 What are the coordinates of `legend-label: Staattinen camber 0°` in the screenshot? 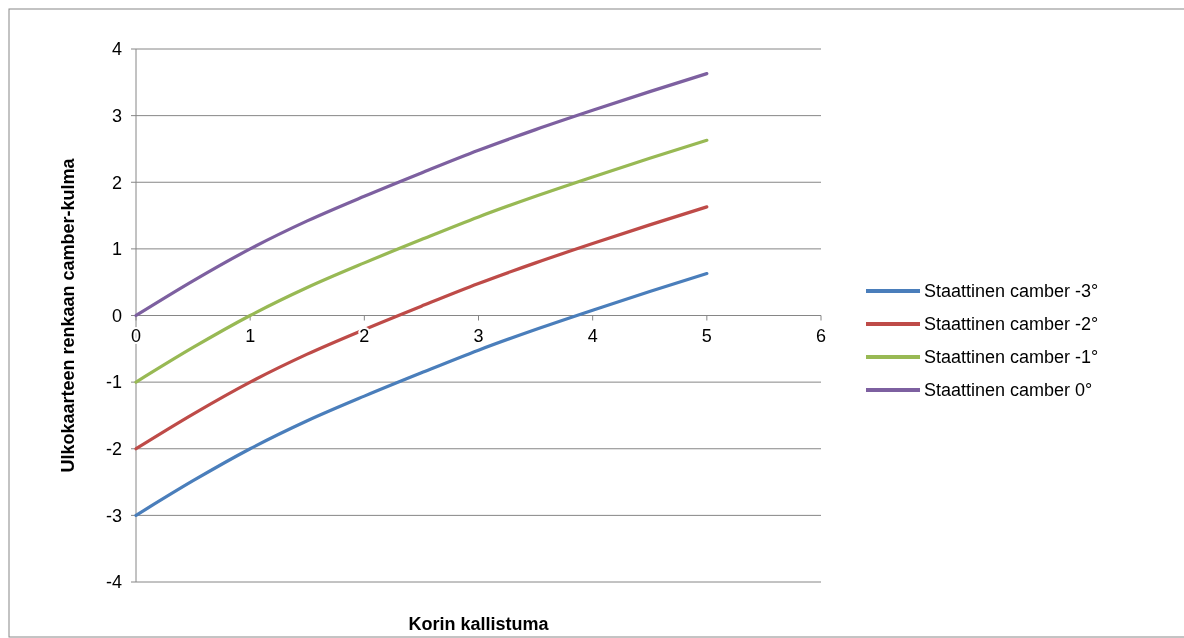 It's located at (1008, 390).